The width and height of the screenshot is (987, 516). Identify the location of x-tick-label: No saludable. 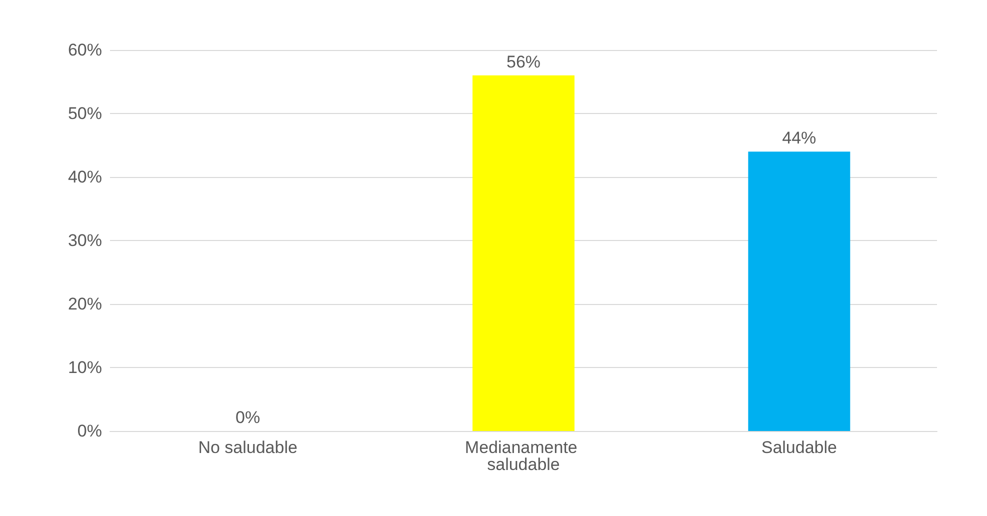
(248, 447).